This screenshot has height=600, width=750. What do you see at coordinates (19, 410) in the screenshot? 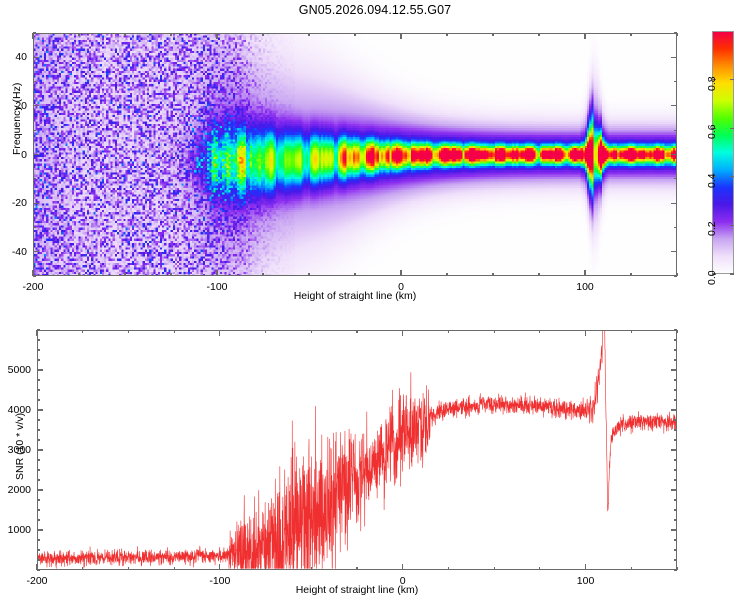
I see `y-tick-label: 4000` at bounding box center [19, 410].